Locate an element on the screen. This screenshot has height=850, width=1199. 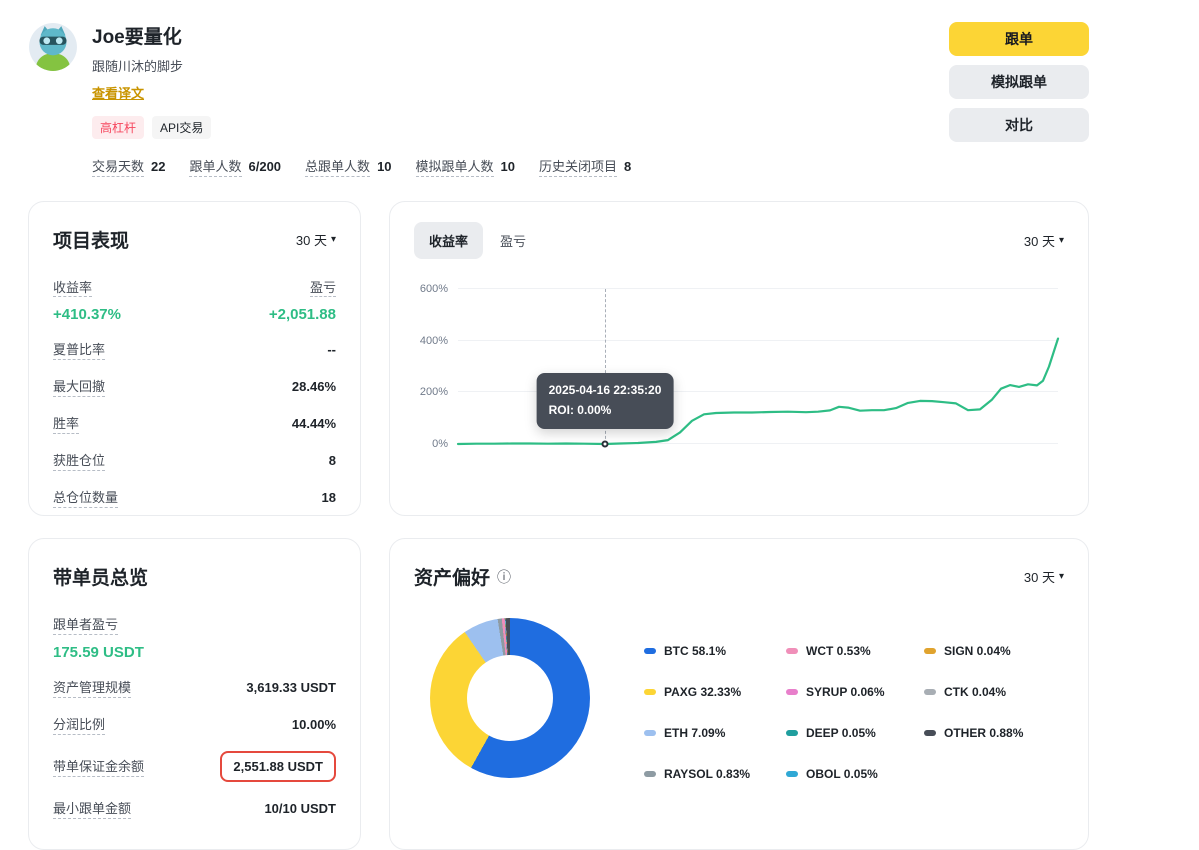
info-icon: ⓘ is located at coordinates (504, 576).